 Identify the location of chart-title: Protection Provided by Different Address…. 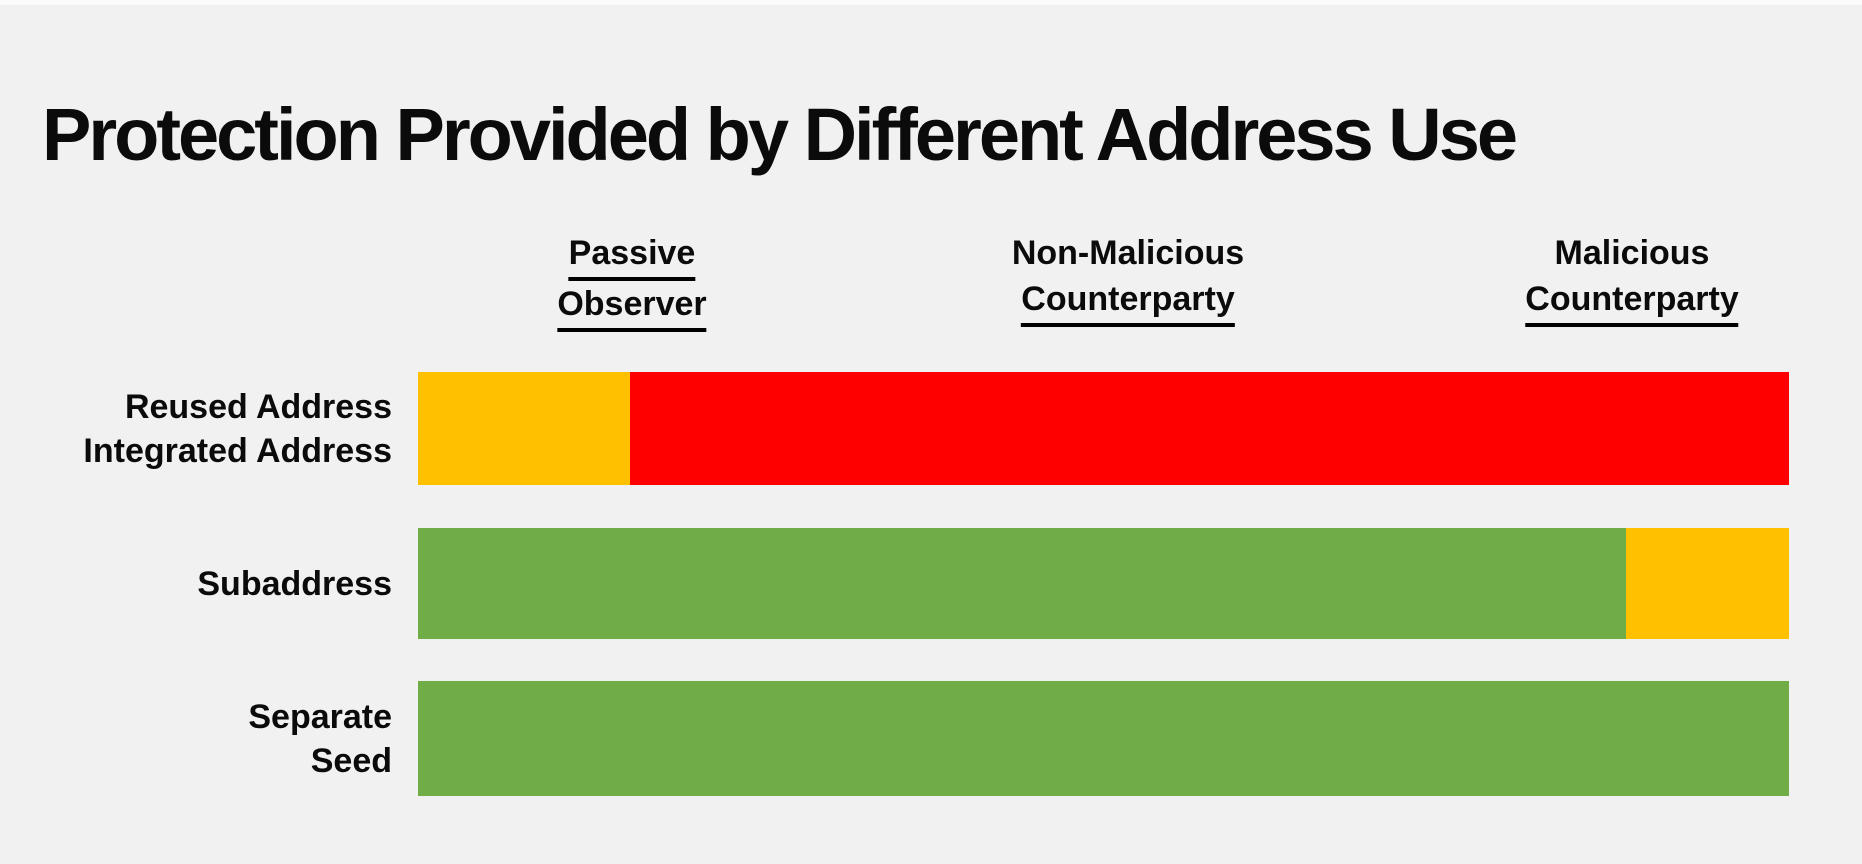
(780, 134).